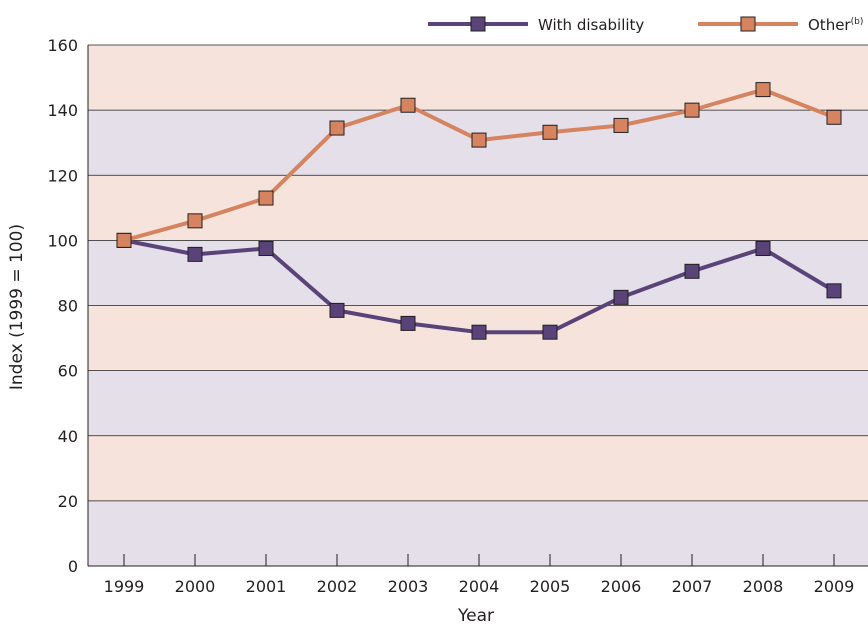 The height and width of the screenshot is (626, 868). What do you see at coordinates (780, 25) in the screenshot?
I see `legend-item-other: Other(b)` at bounding box center [780, 25].